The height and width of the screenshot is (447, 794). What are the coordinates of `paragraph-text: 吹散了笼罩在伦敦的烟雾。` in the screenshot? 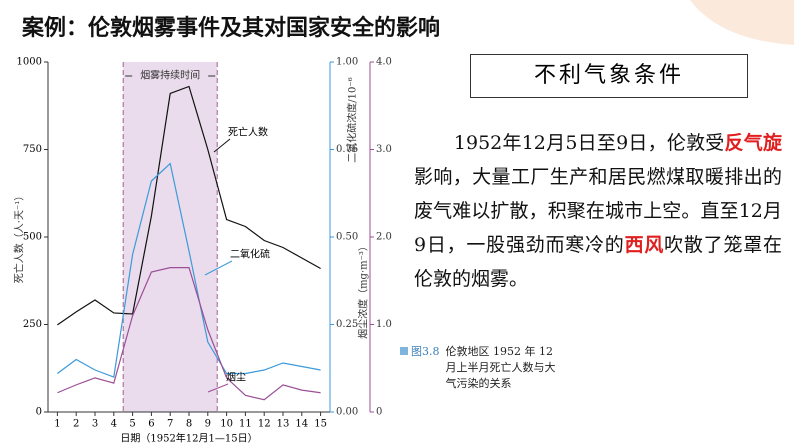 It's located at (598, 262).